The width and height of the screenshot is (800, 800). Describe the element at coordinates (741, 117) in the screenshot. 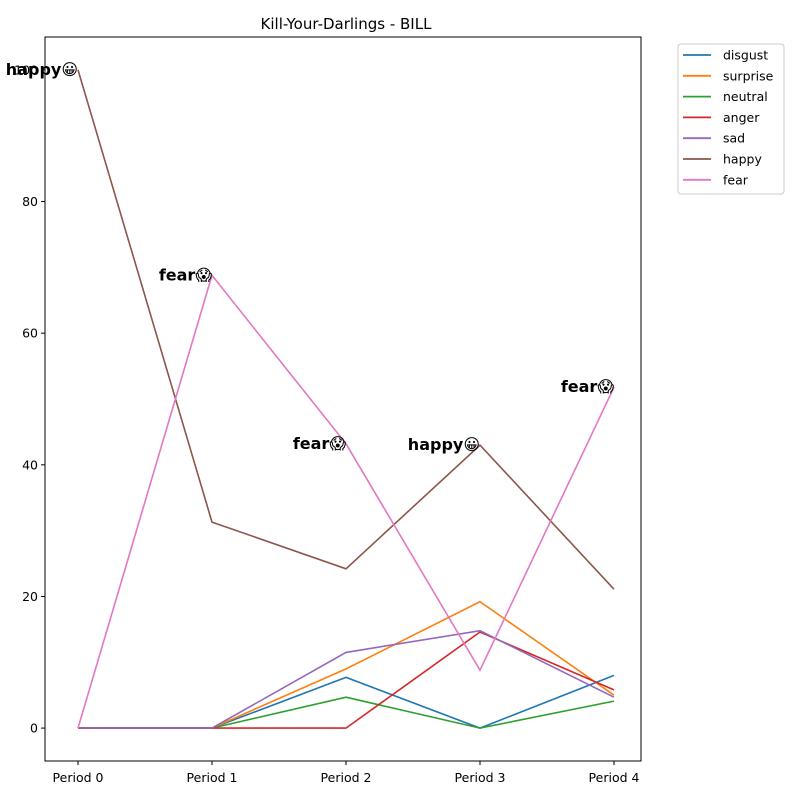

I see `legend-label-anger: anger` at that location.